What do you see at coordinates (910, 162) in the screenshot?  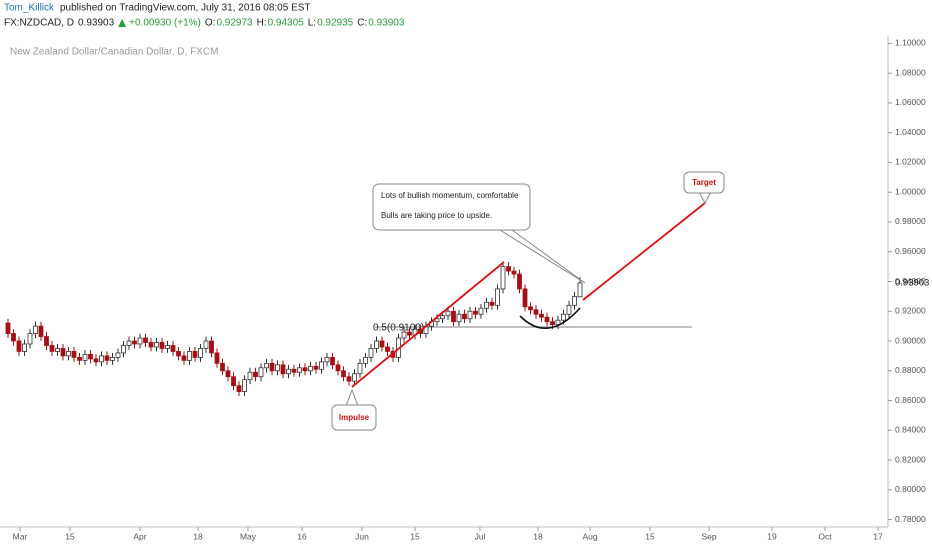 I see `y-tick-label: 1.02000` at bounding box center [910, 162].